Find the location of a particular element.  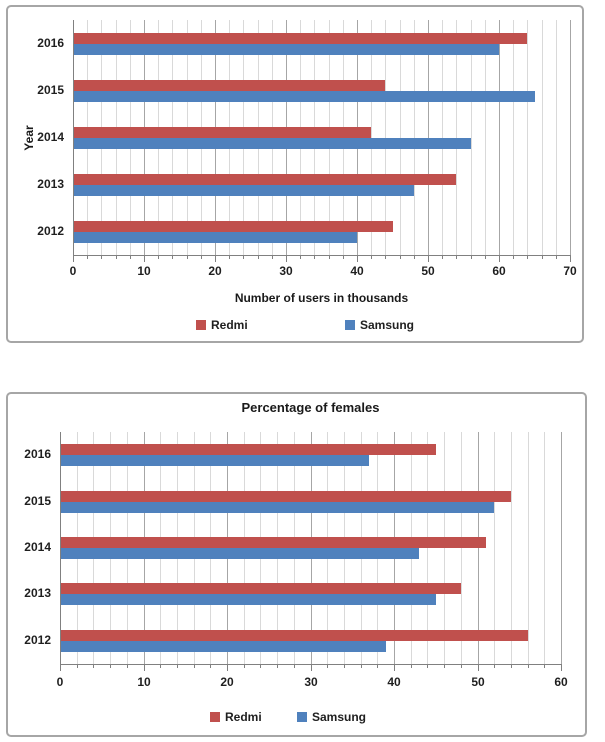

category-label-2016: 2016 is located at coordinates (50, 43).